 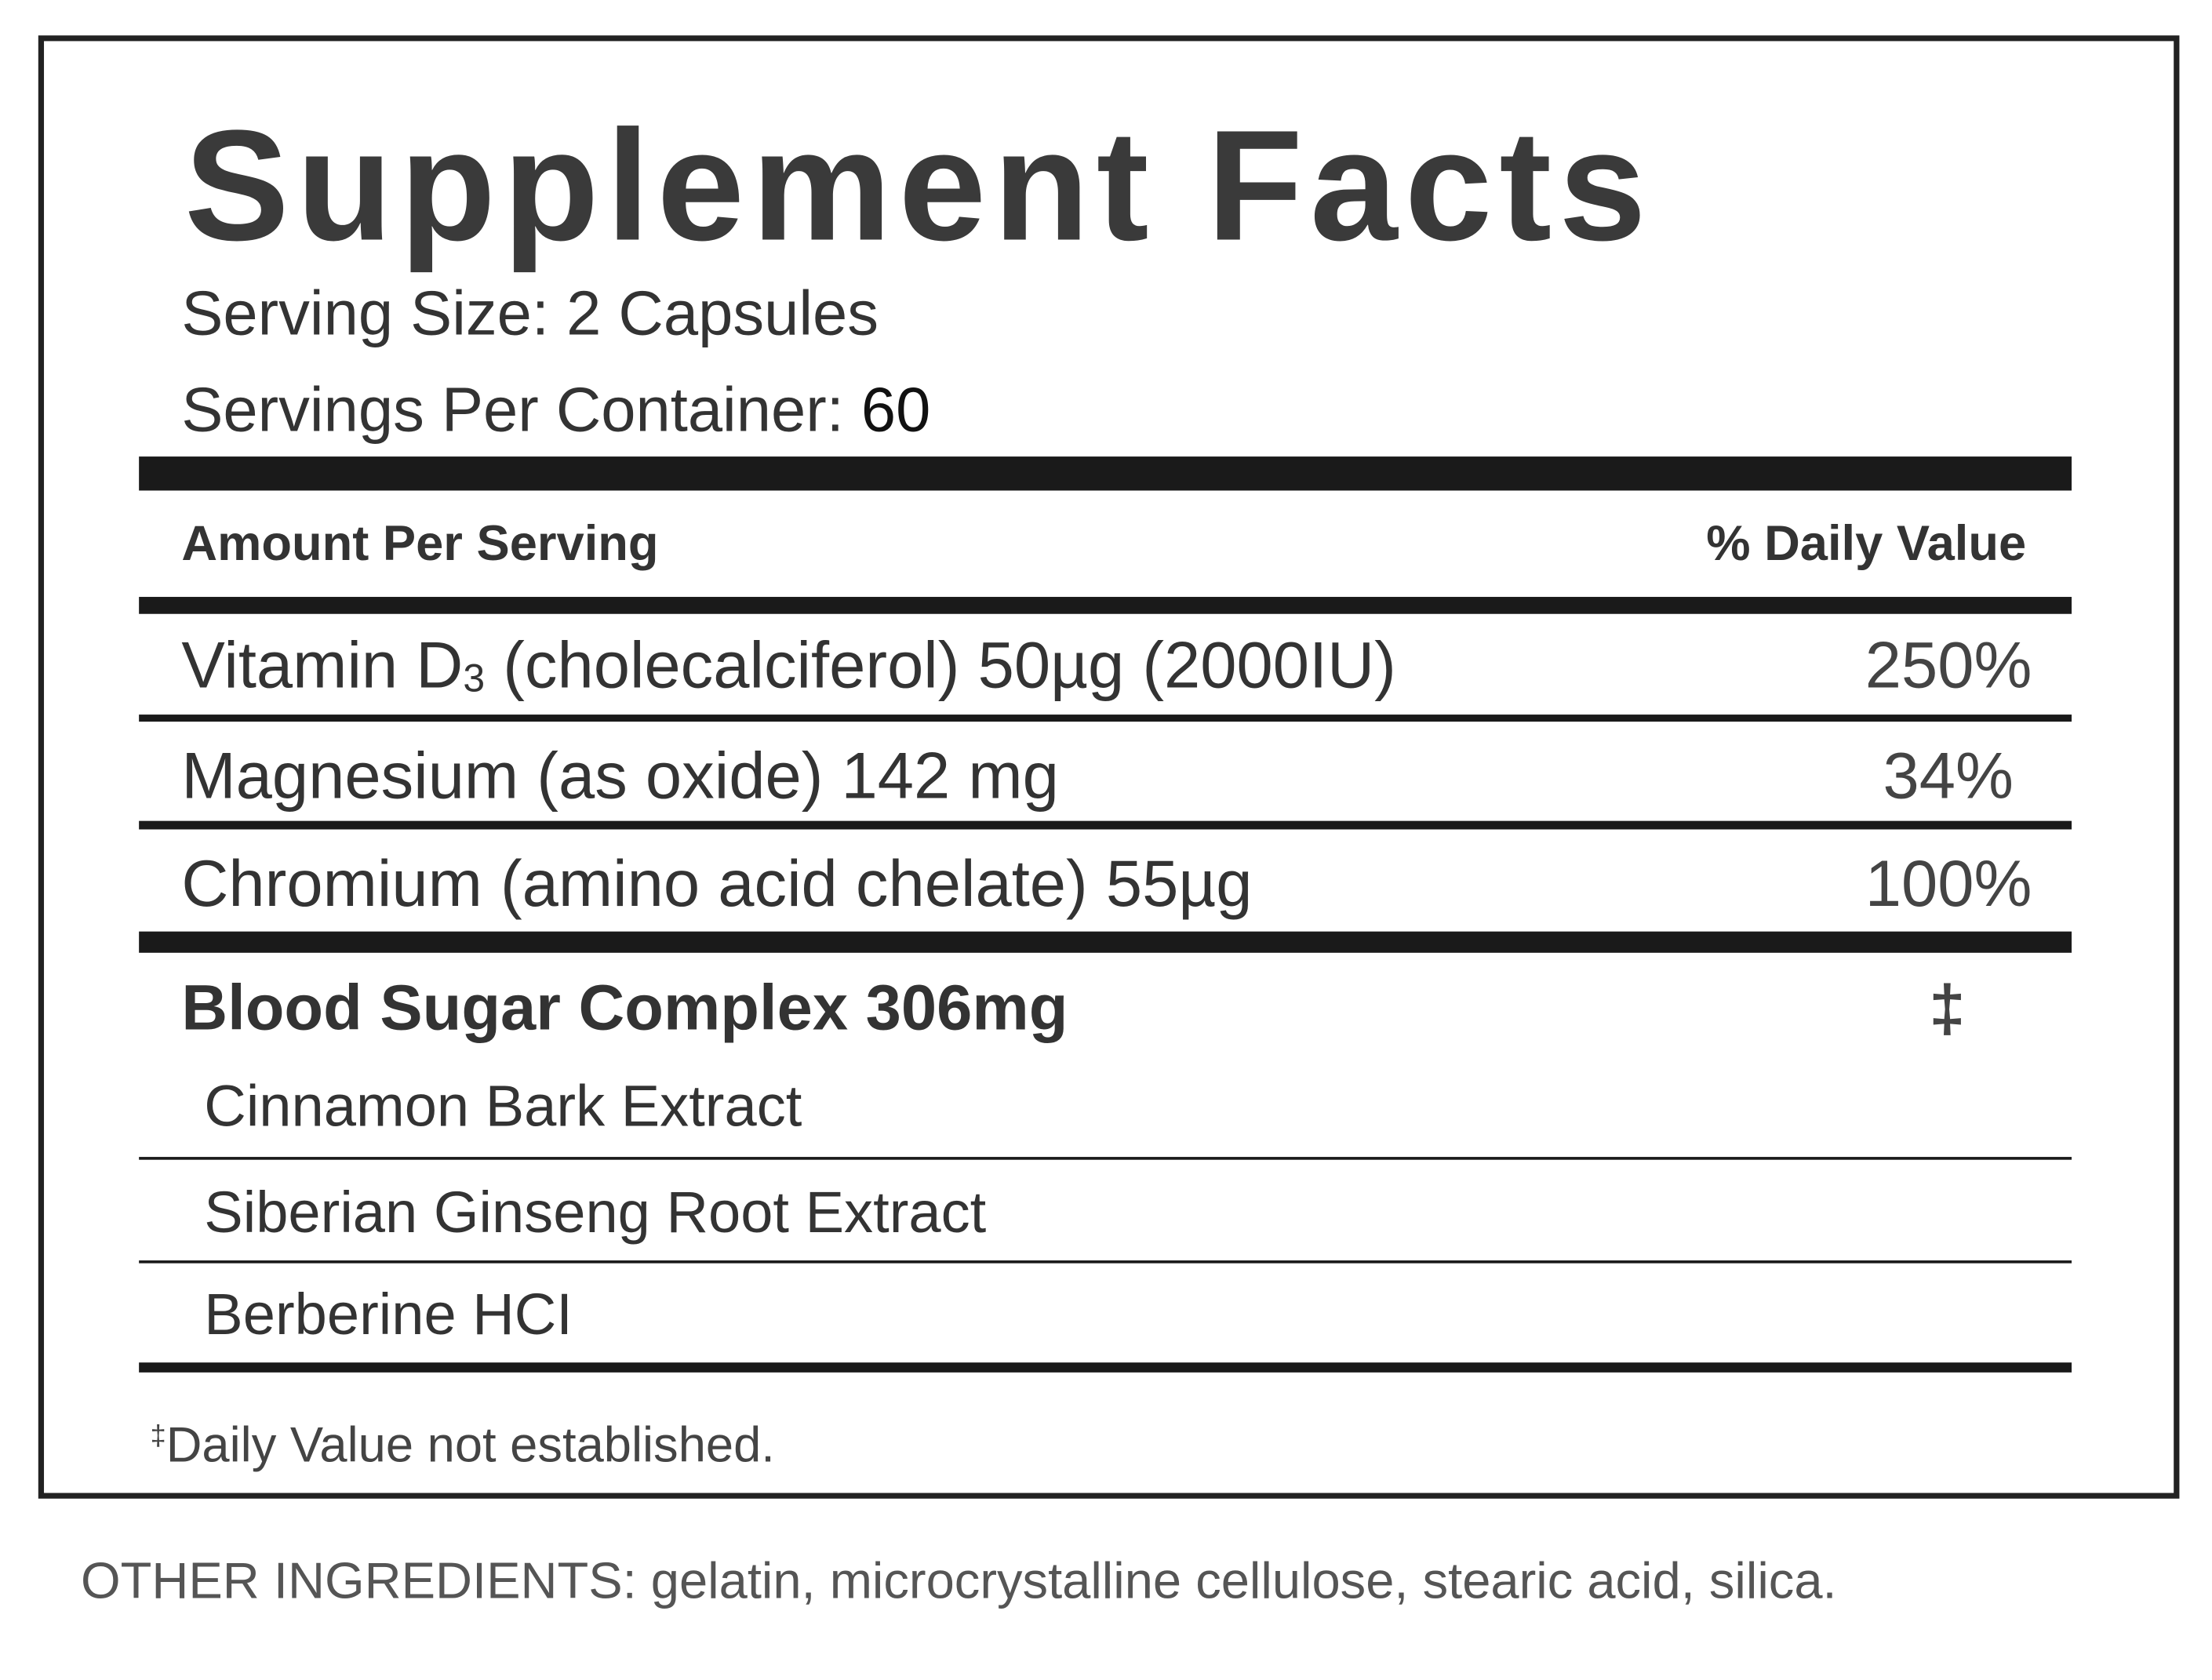 What do you see at coordinates (595, 1212) in the screenshot?
I see `blend-ingredient: Siberian Ginseng Root Extract` at bounding box center [595, 1212].